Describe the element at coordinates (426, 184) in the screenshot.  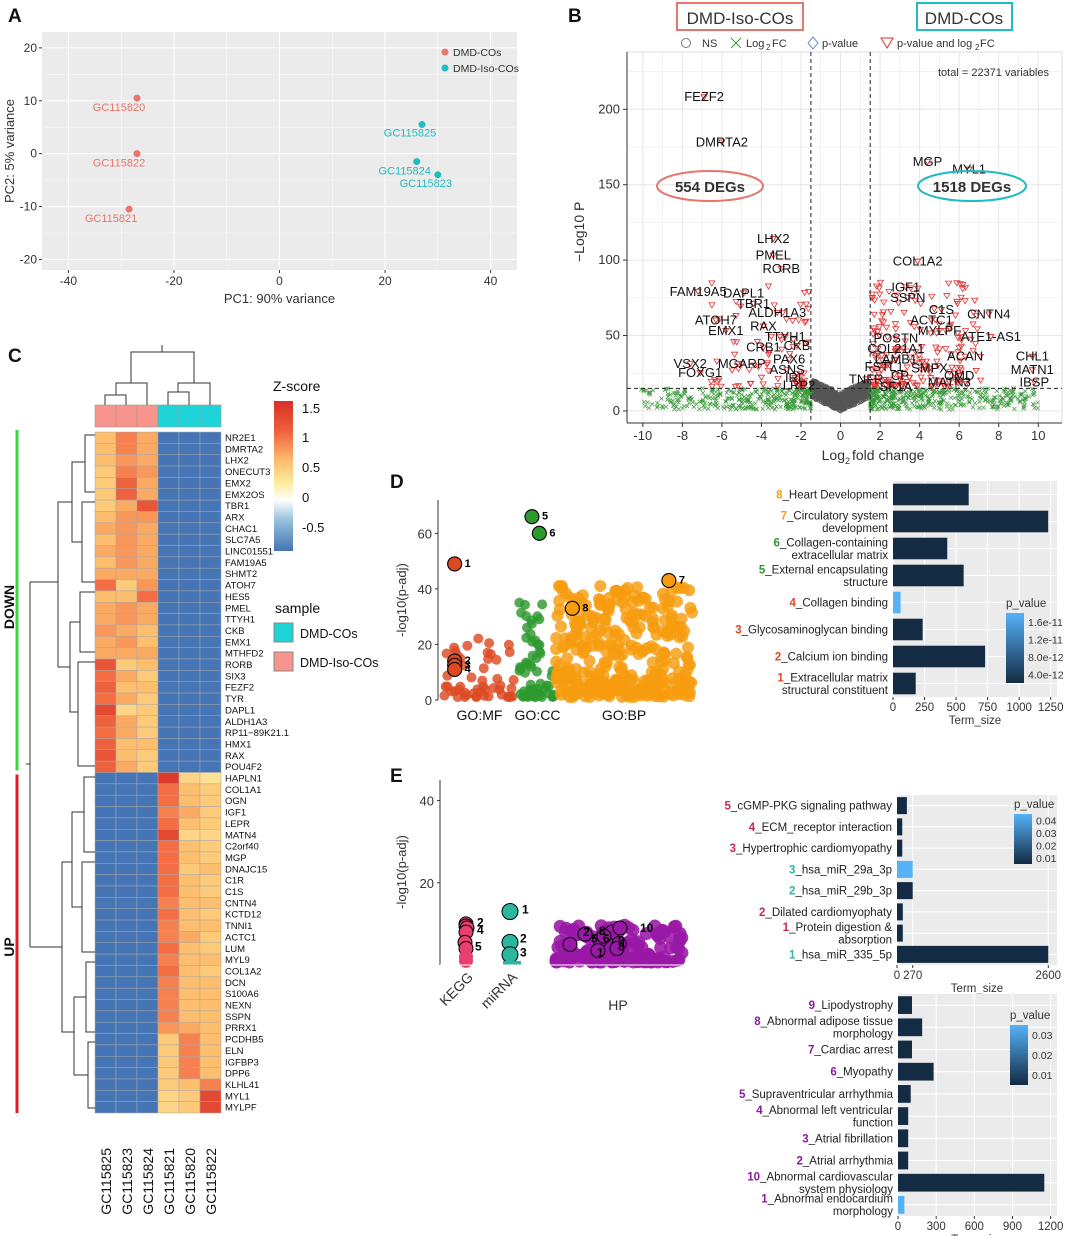
I see `point-label: GC115823` at that location.